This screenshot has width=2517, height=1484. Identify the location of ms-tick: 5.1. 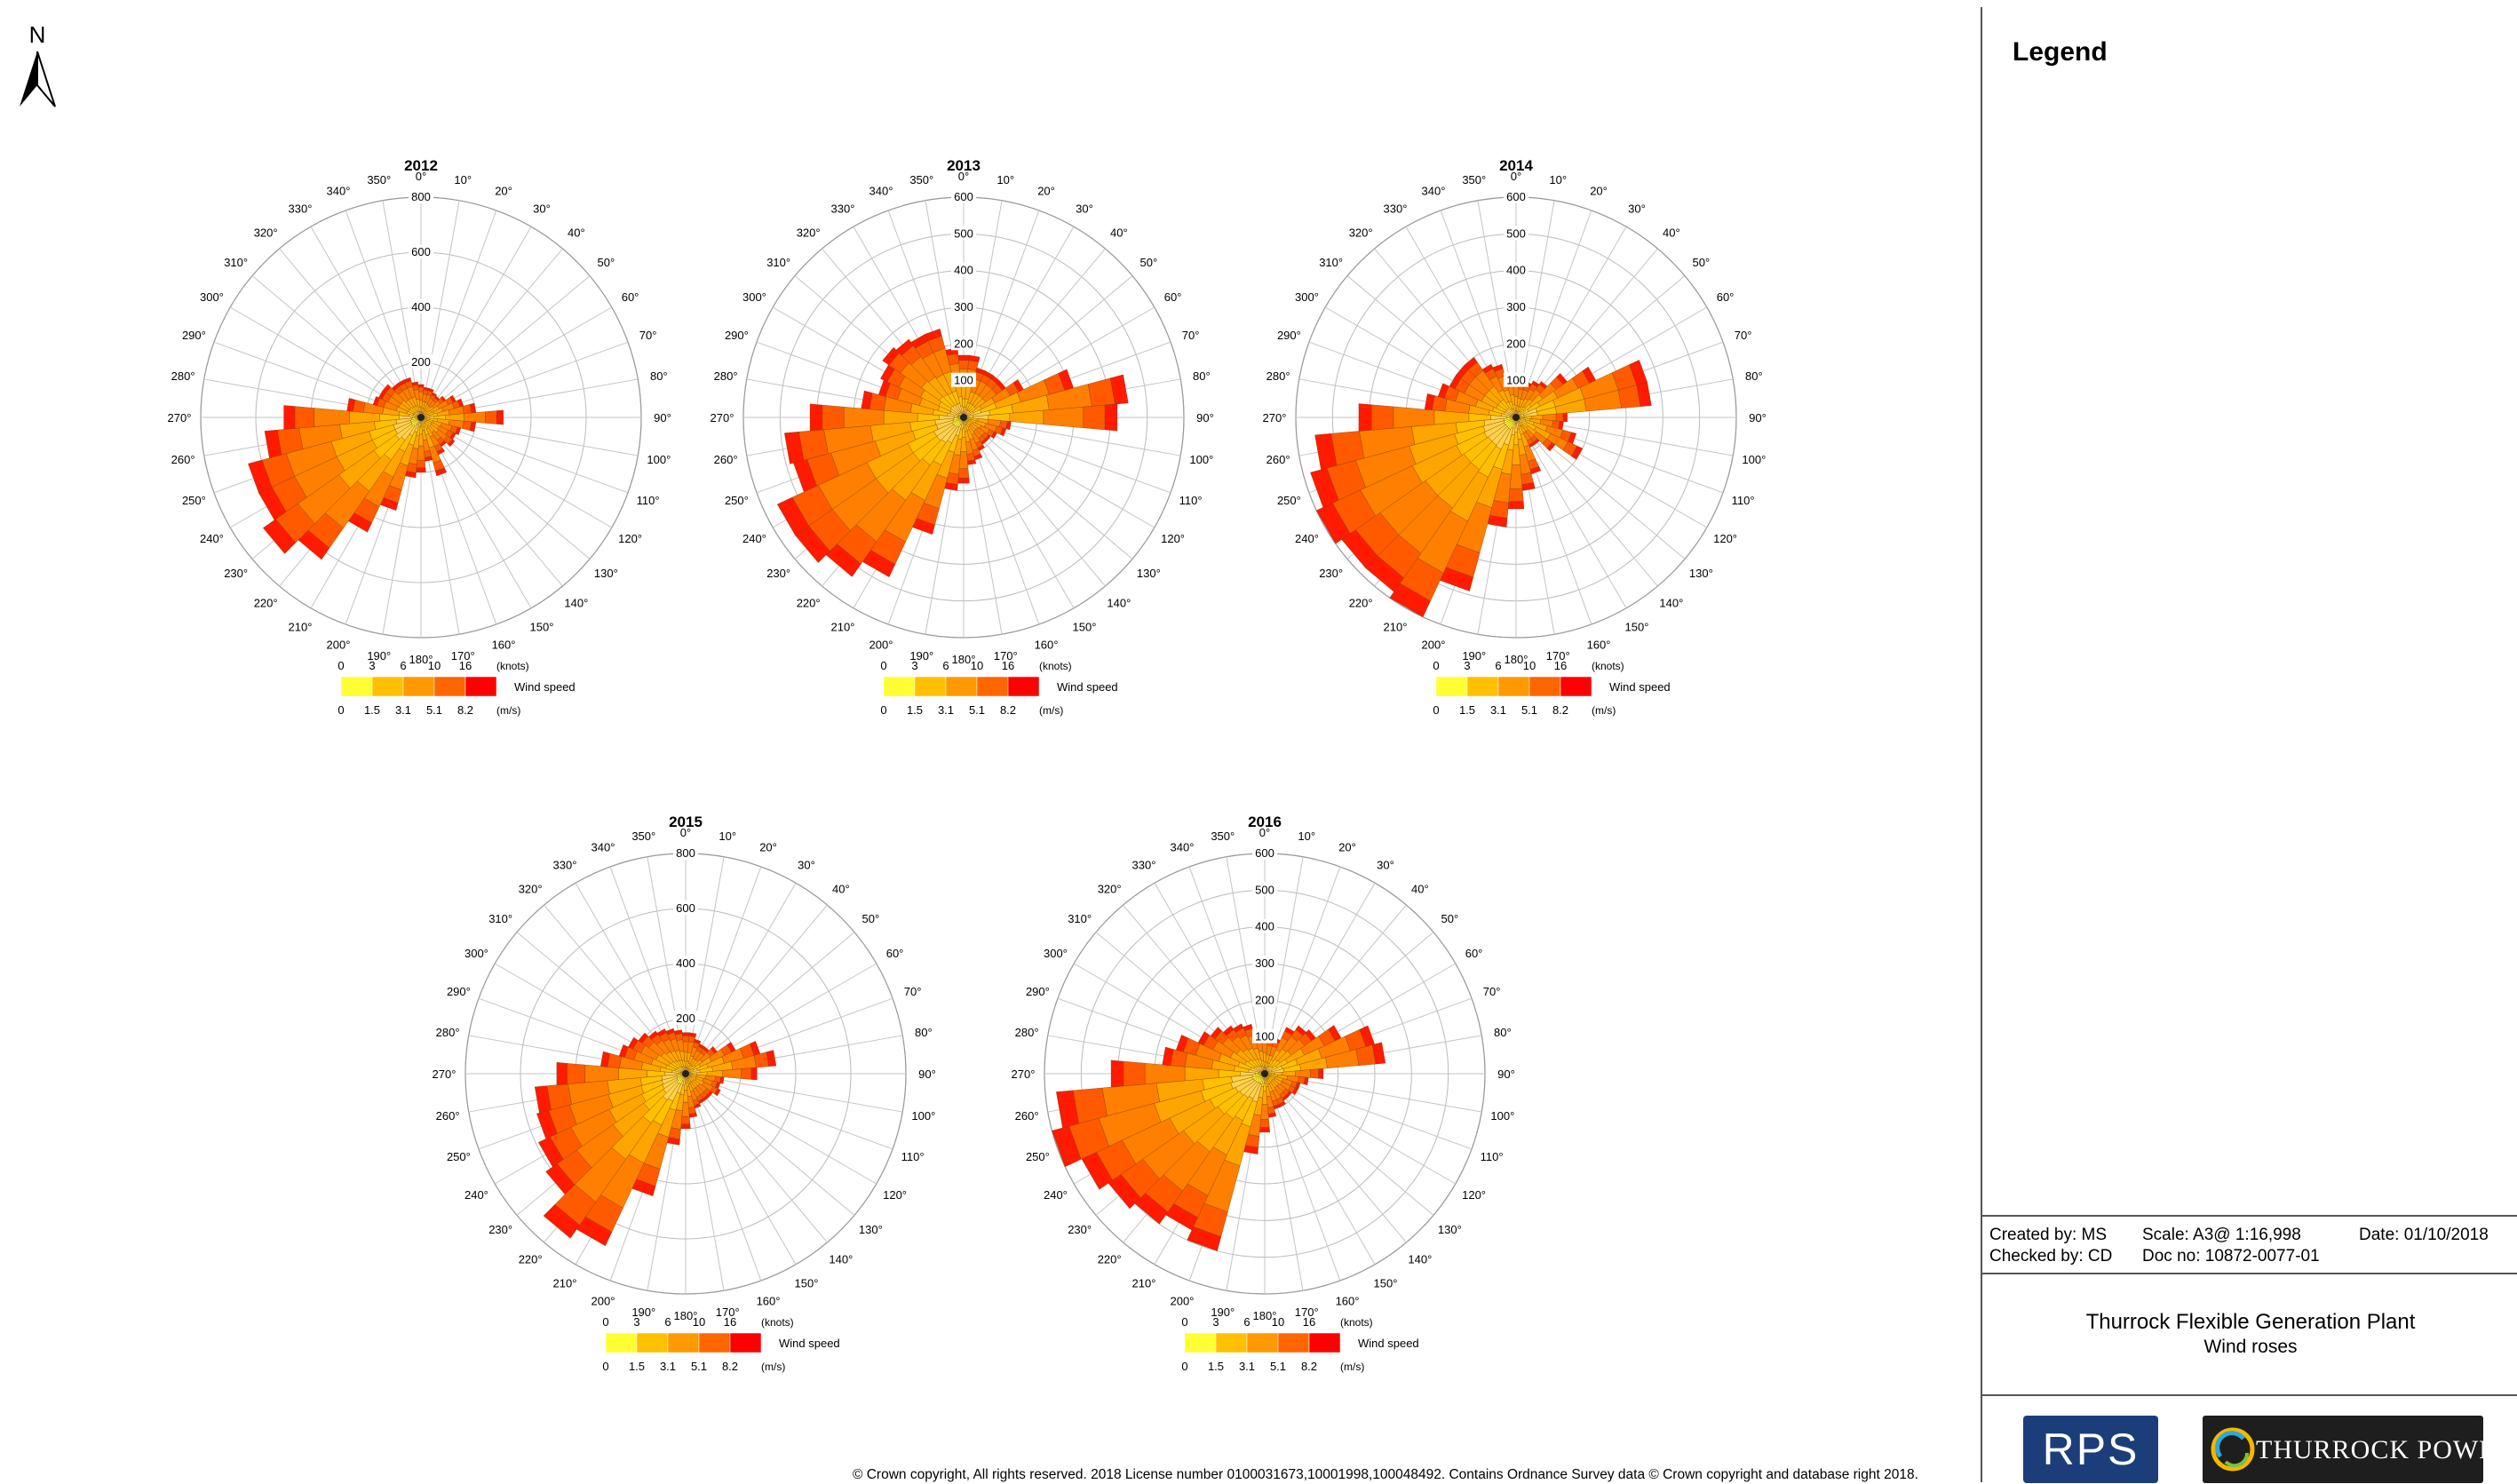
(699, 1367).